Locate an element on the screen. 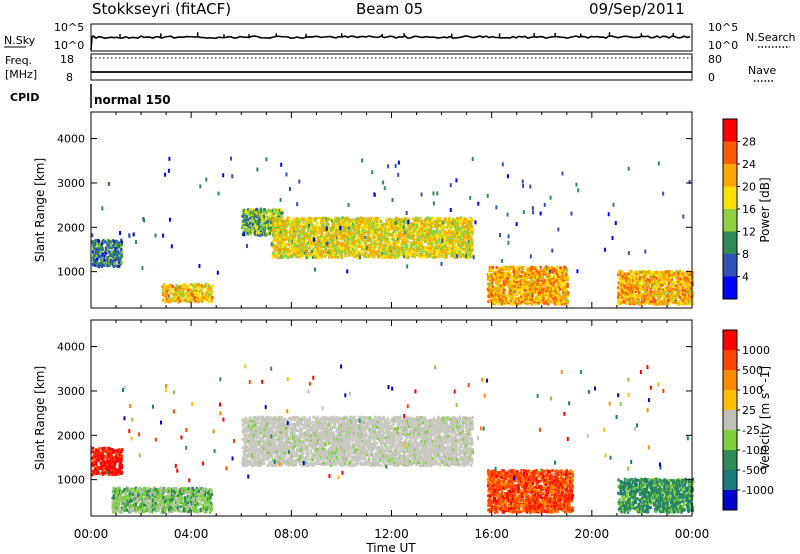 The image size is (800, 554). colorbar-swatch is located at coordinates (730, 242).